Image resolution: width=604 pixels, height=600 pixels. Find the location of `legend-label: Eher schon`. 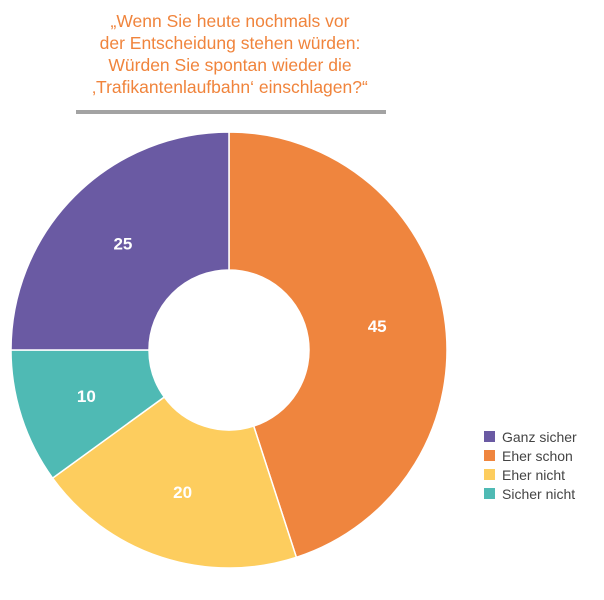

legend-label: Eher schon is located at coordinates (537, 455).